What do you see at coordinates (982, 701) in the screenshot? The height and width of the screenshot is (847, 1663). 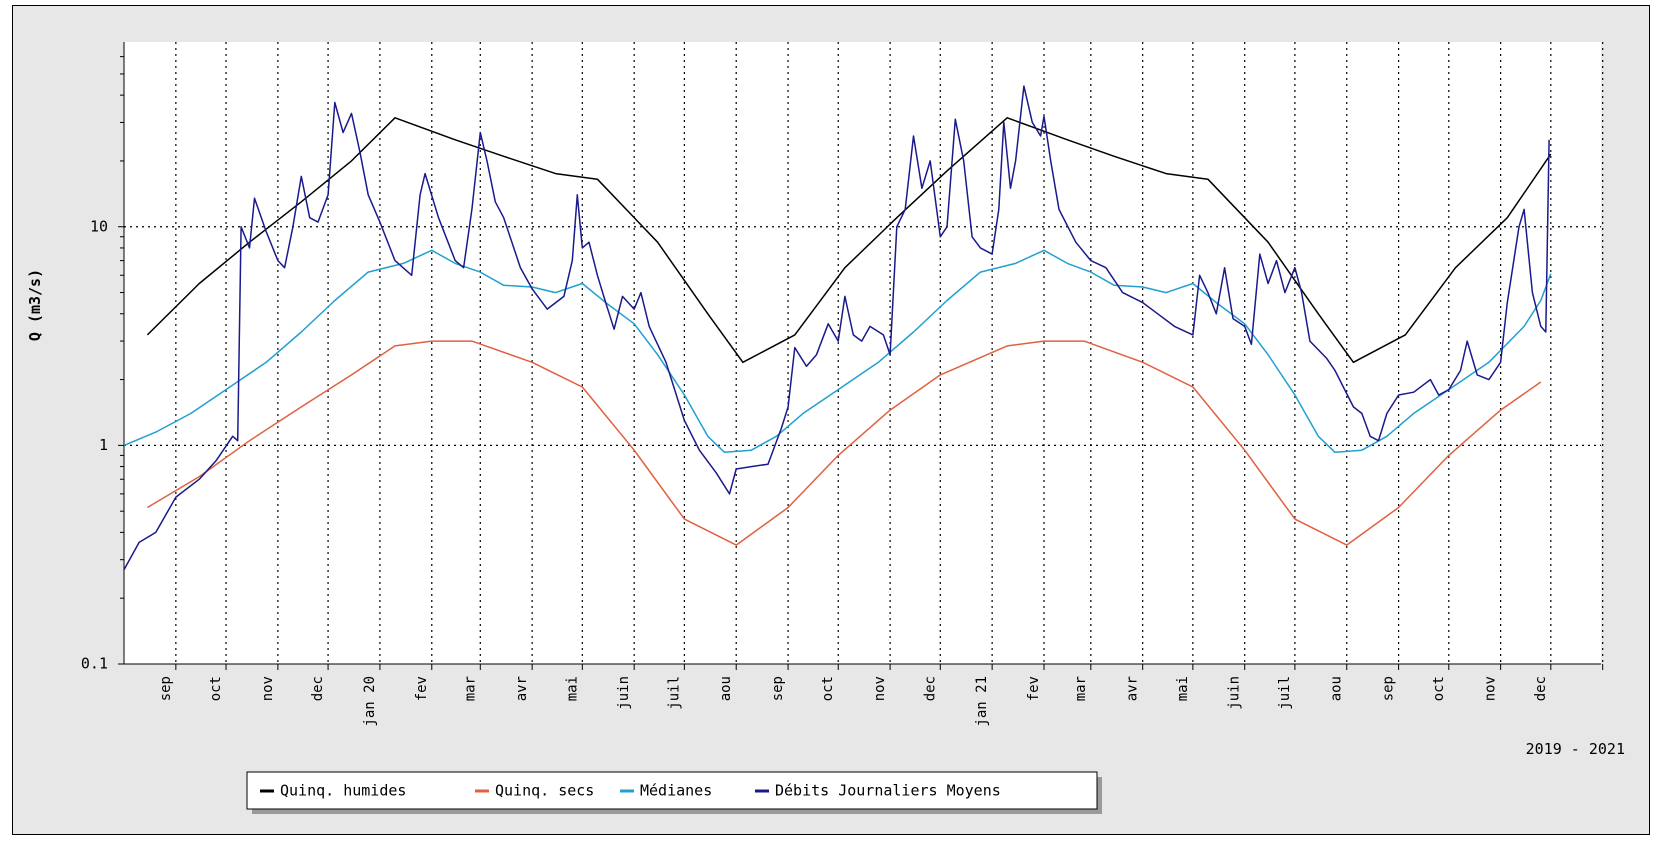 I see `x-tick-label: jan 21` at bounding box center [982, 701].